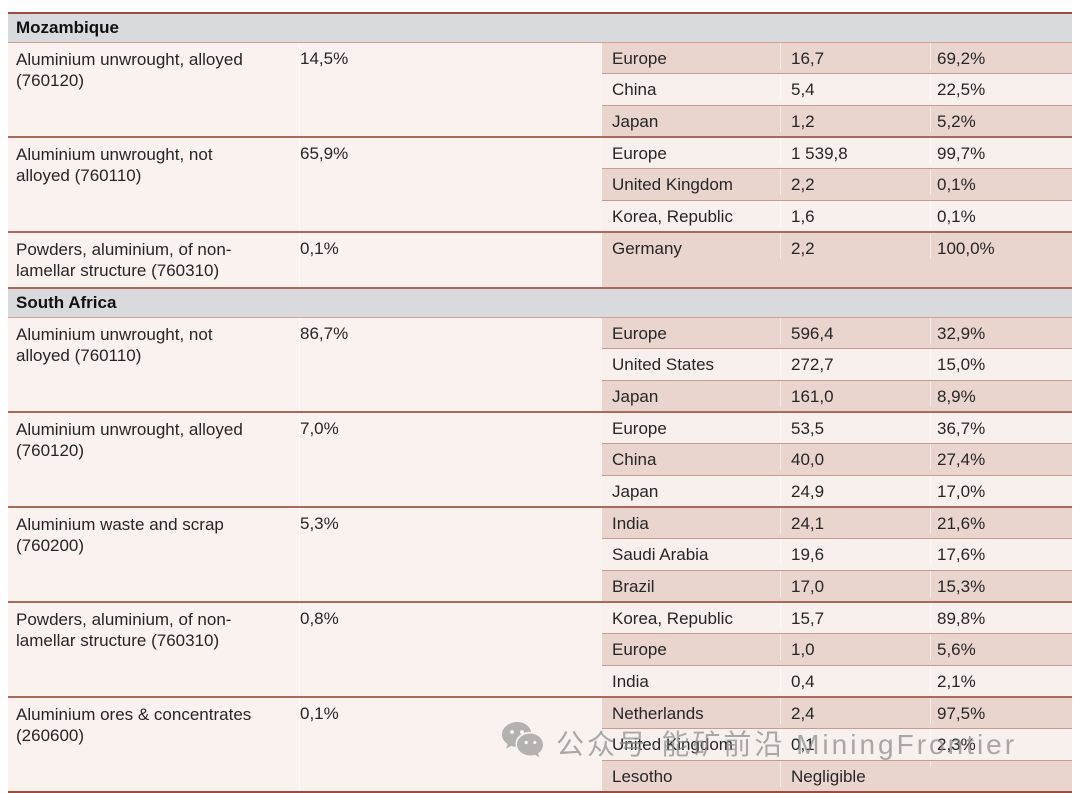 The width and height of the screenshot is (1080, 793). I want to click on destination-row: Saudi Arabia 19,6 17,6%, so click(837, 554).